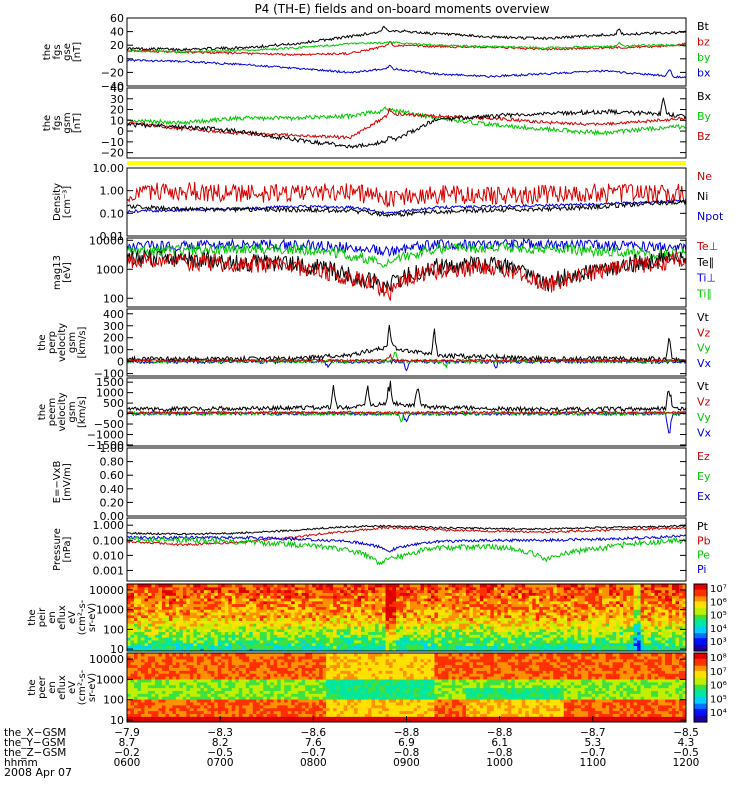  What do you see at coordinates (704, 136) in the screenshot?
I see `legend-entry: Bz` at bounding box center [704, 136].